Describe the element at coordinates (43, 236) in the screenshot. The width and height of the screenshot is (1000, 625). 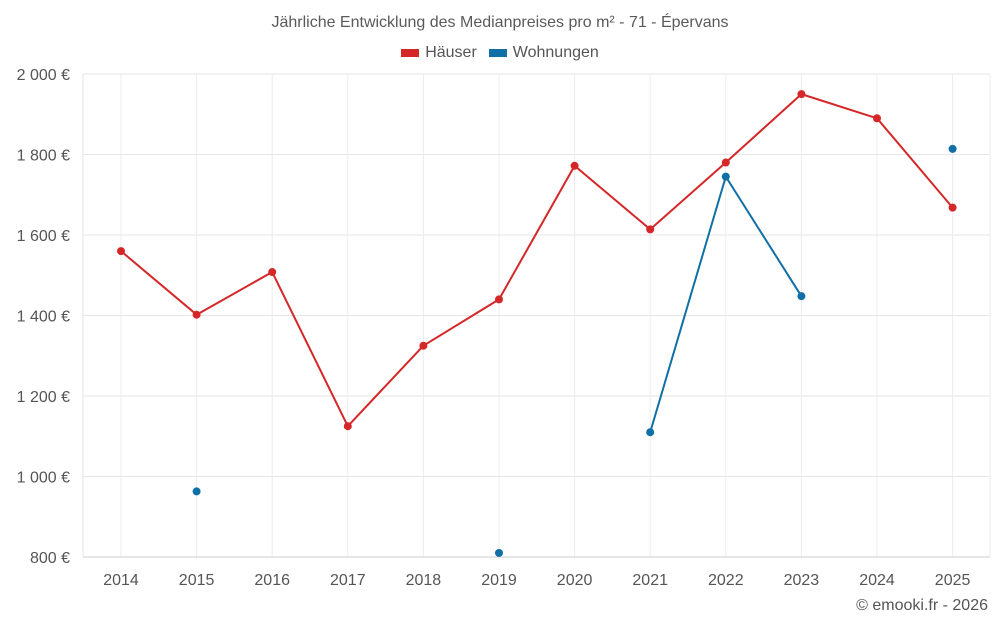
I see `y-tick-label: 1 600 €` at that location.